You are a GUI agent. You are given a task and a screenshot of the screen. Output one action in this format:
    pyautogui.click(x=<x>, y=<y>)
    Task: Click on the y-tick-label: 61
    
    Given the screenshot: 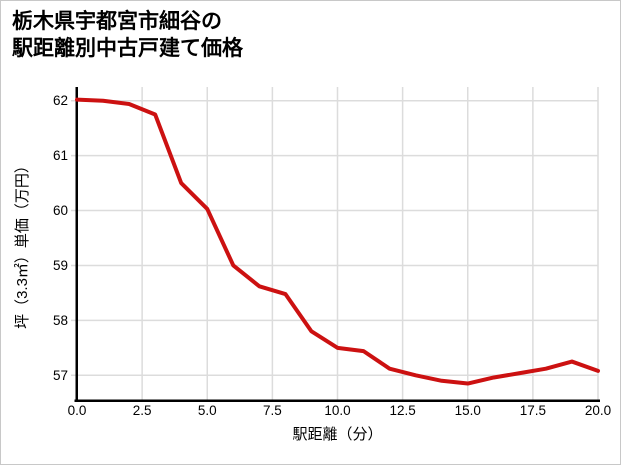 What is the action you would take?
    pyautogui.click(x=60, y=155)
    